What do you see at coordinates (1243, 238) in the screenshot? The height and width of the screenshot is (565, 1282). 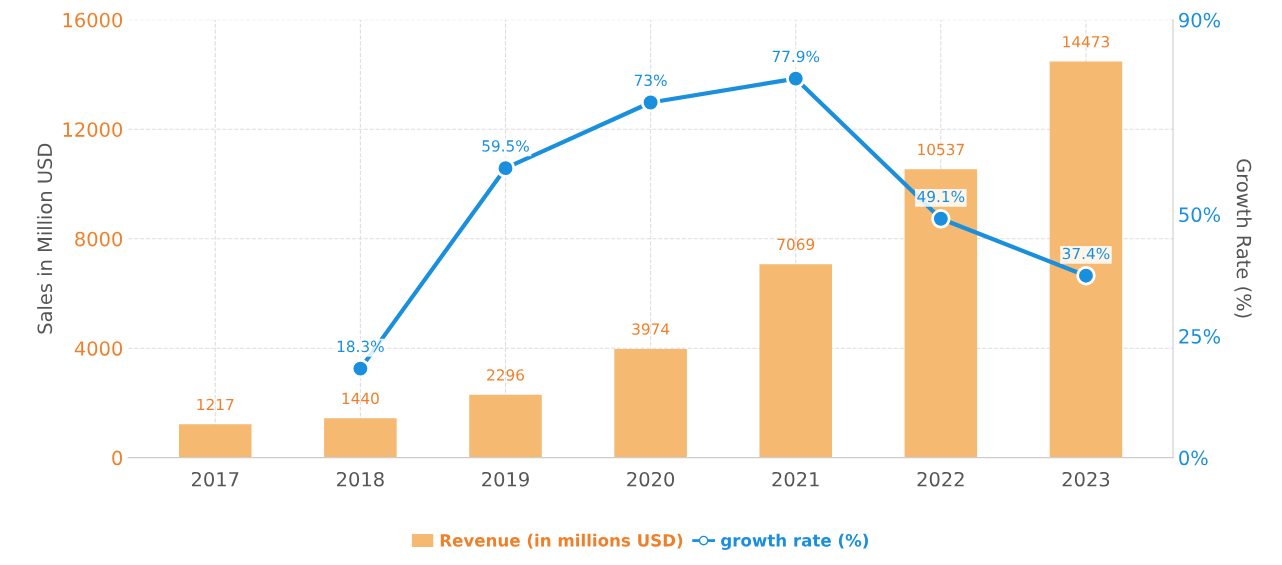 I see `y2-axis-title: Growth Rate (%)` at bounding box center [1243, 238].